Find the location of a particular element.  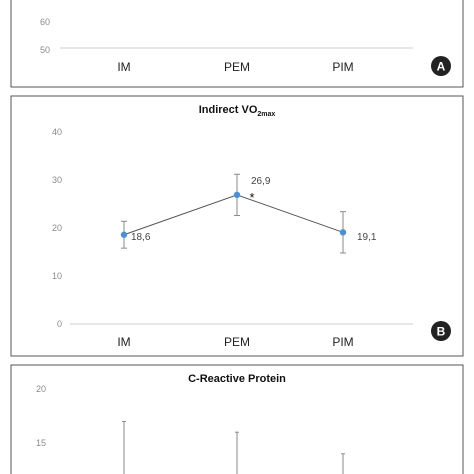

series-line is located at coordinates (233, 215).